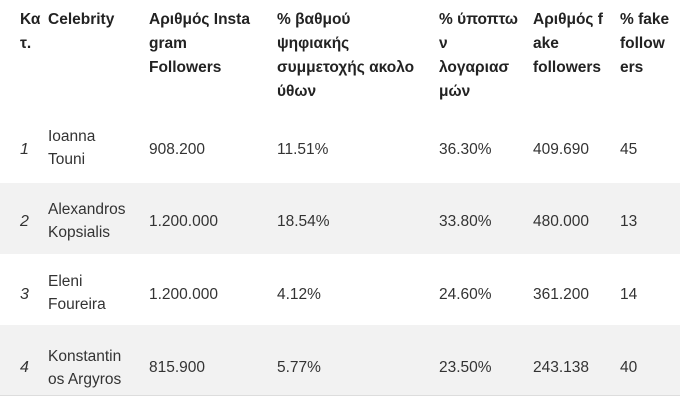 Image resolution: width=680 pixels, height=400 pixels. What do you see at coordinates (629, 294) in the screenshot?
I see `fake-percent-cell: 14` at bounding box center [629, 294].